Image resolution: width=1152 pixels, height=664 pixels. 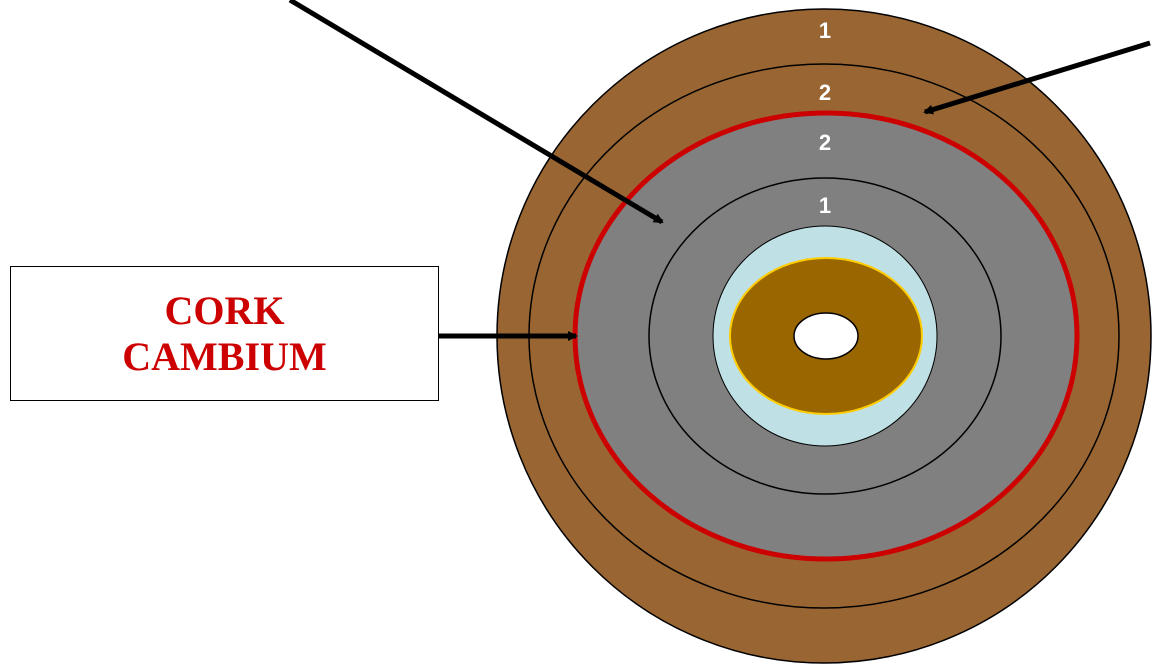 I want to click on callout-line-2: CAMBIUM, so click(x=224, y=356).